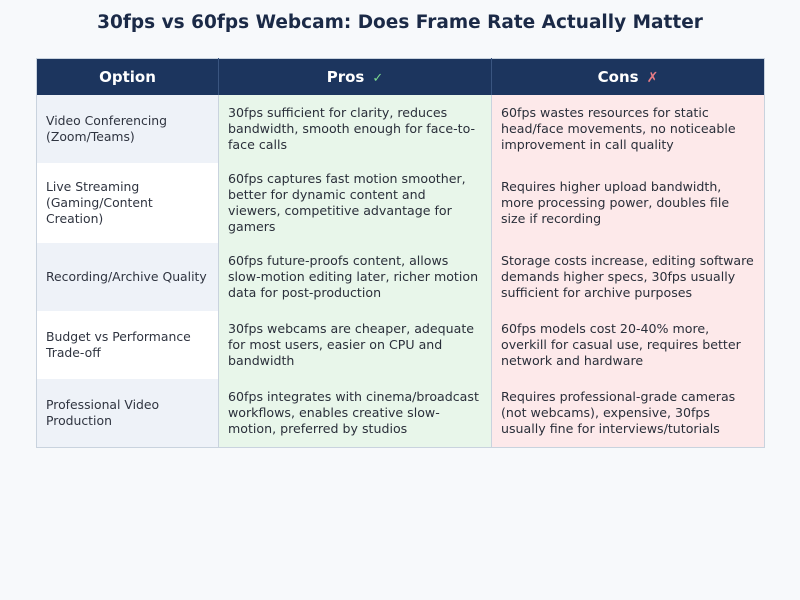 The width and height of the screenshot is (800, 600). I want to click on header-cons: Cons ✗, so click(628, 76).